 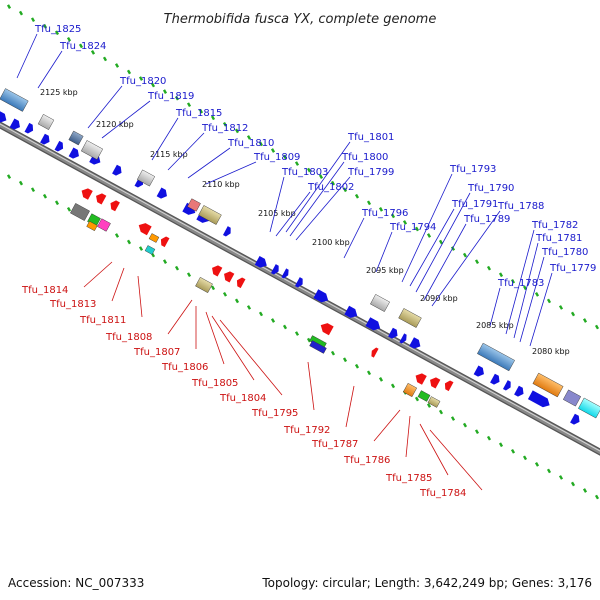 I want to click on gene-label-bottom: Tfu_1811, so click(x=102, y=320).